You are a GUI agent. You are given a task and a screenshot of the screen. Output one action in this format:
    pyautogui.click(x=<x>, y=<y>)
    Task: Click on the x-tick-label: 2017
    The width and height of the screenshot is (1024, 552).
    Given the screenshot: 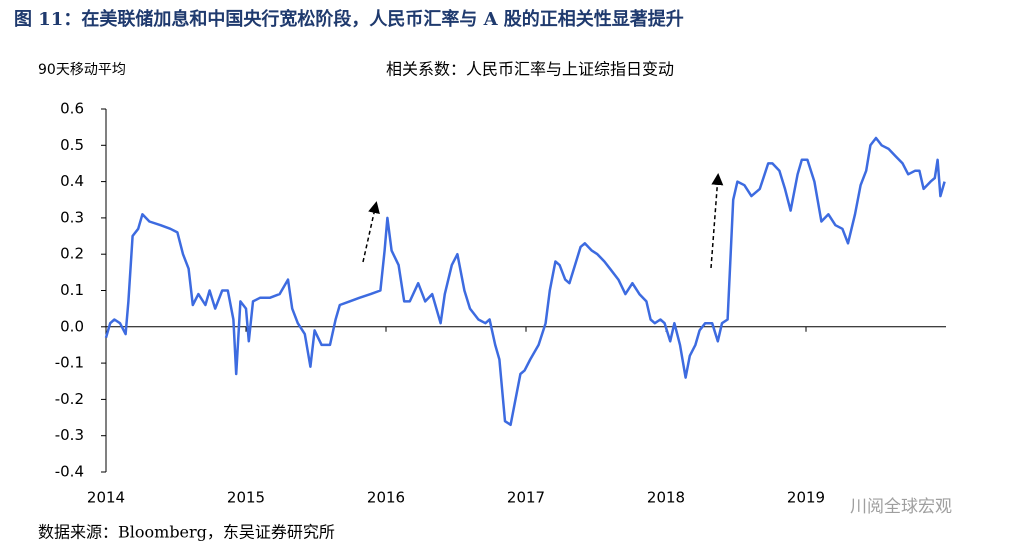 What is the action you would take?
    pyautogui.click(x=526, y=498)
    